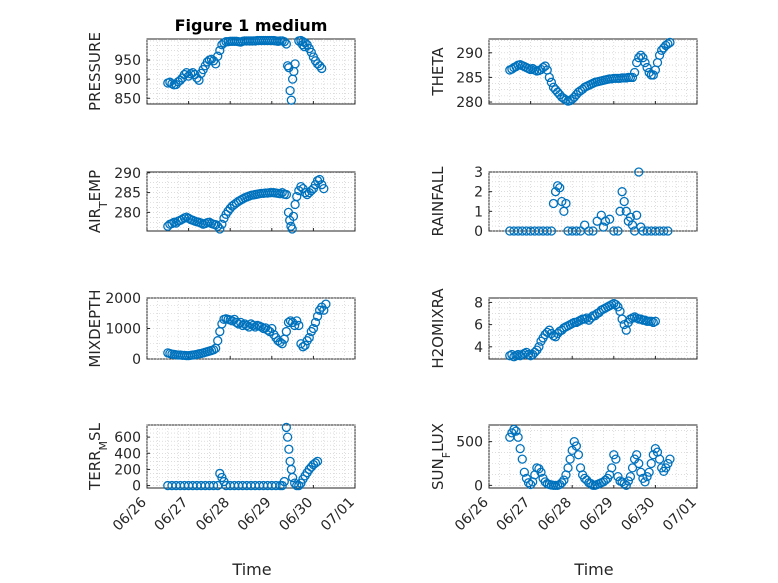 Image resolution: width=778 pixels, height=583 pixels. What do you see at coordinates (98, 456) in the screenshot?
I see `y-axis-label: TERRMSL` at bounding box center [98, 456].